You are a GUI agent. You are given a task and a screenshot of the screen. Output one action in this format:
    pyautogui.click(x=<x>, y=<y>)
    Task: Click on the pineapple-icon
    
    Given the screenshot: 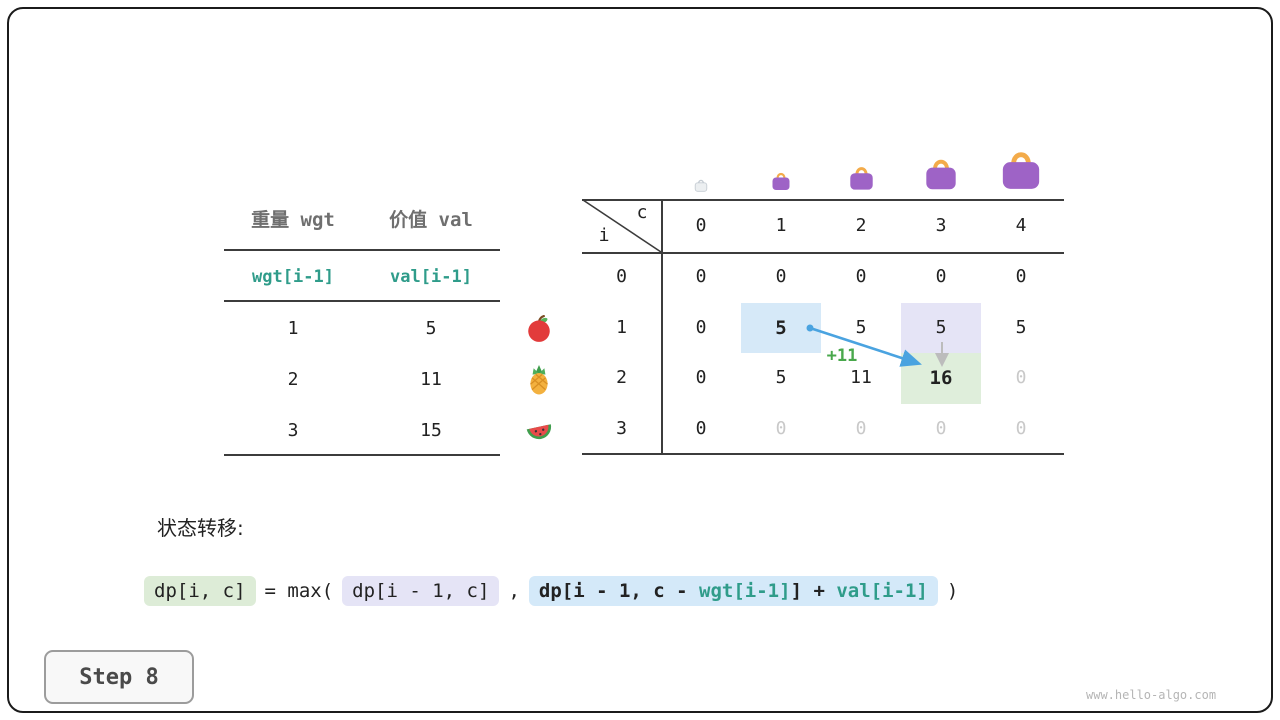 What is the action you would take?
    pyautogui.click(x=539, y=380)
    